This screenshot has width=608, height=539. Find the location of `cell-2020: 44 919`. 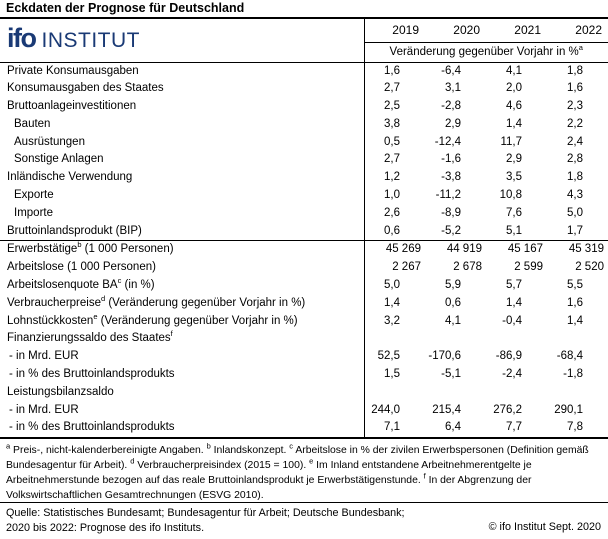

cell-2020: 44 919 is located at coordinates (455, 250).